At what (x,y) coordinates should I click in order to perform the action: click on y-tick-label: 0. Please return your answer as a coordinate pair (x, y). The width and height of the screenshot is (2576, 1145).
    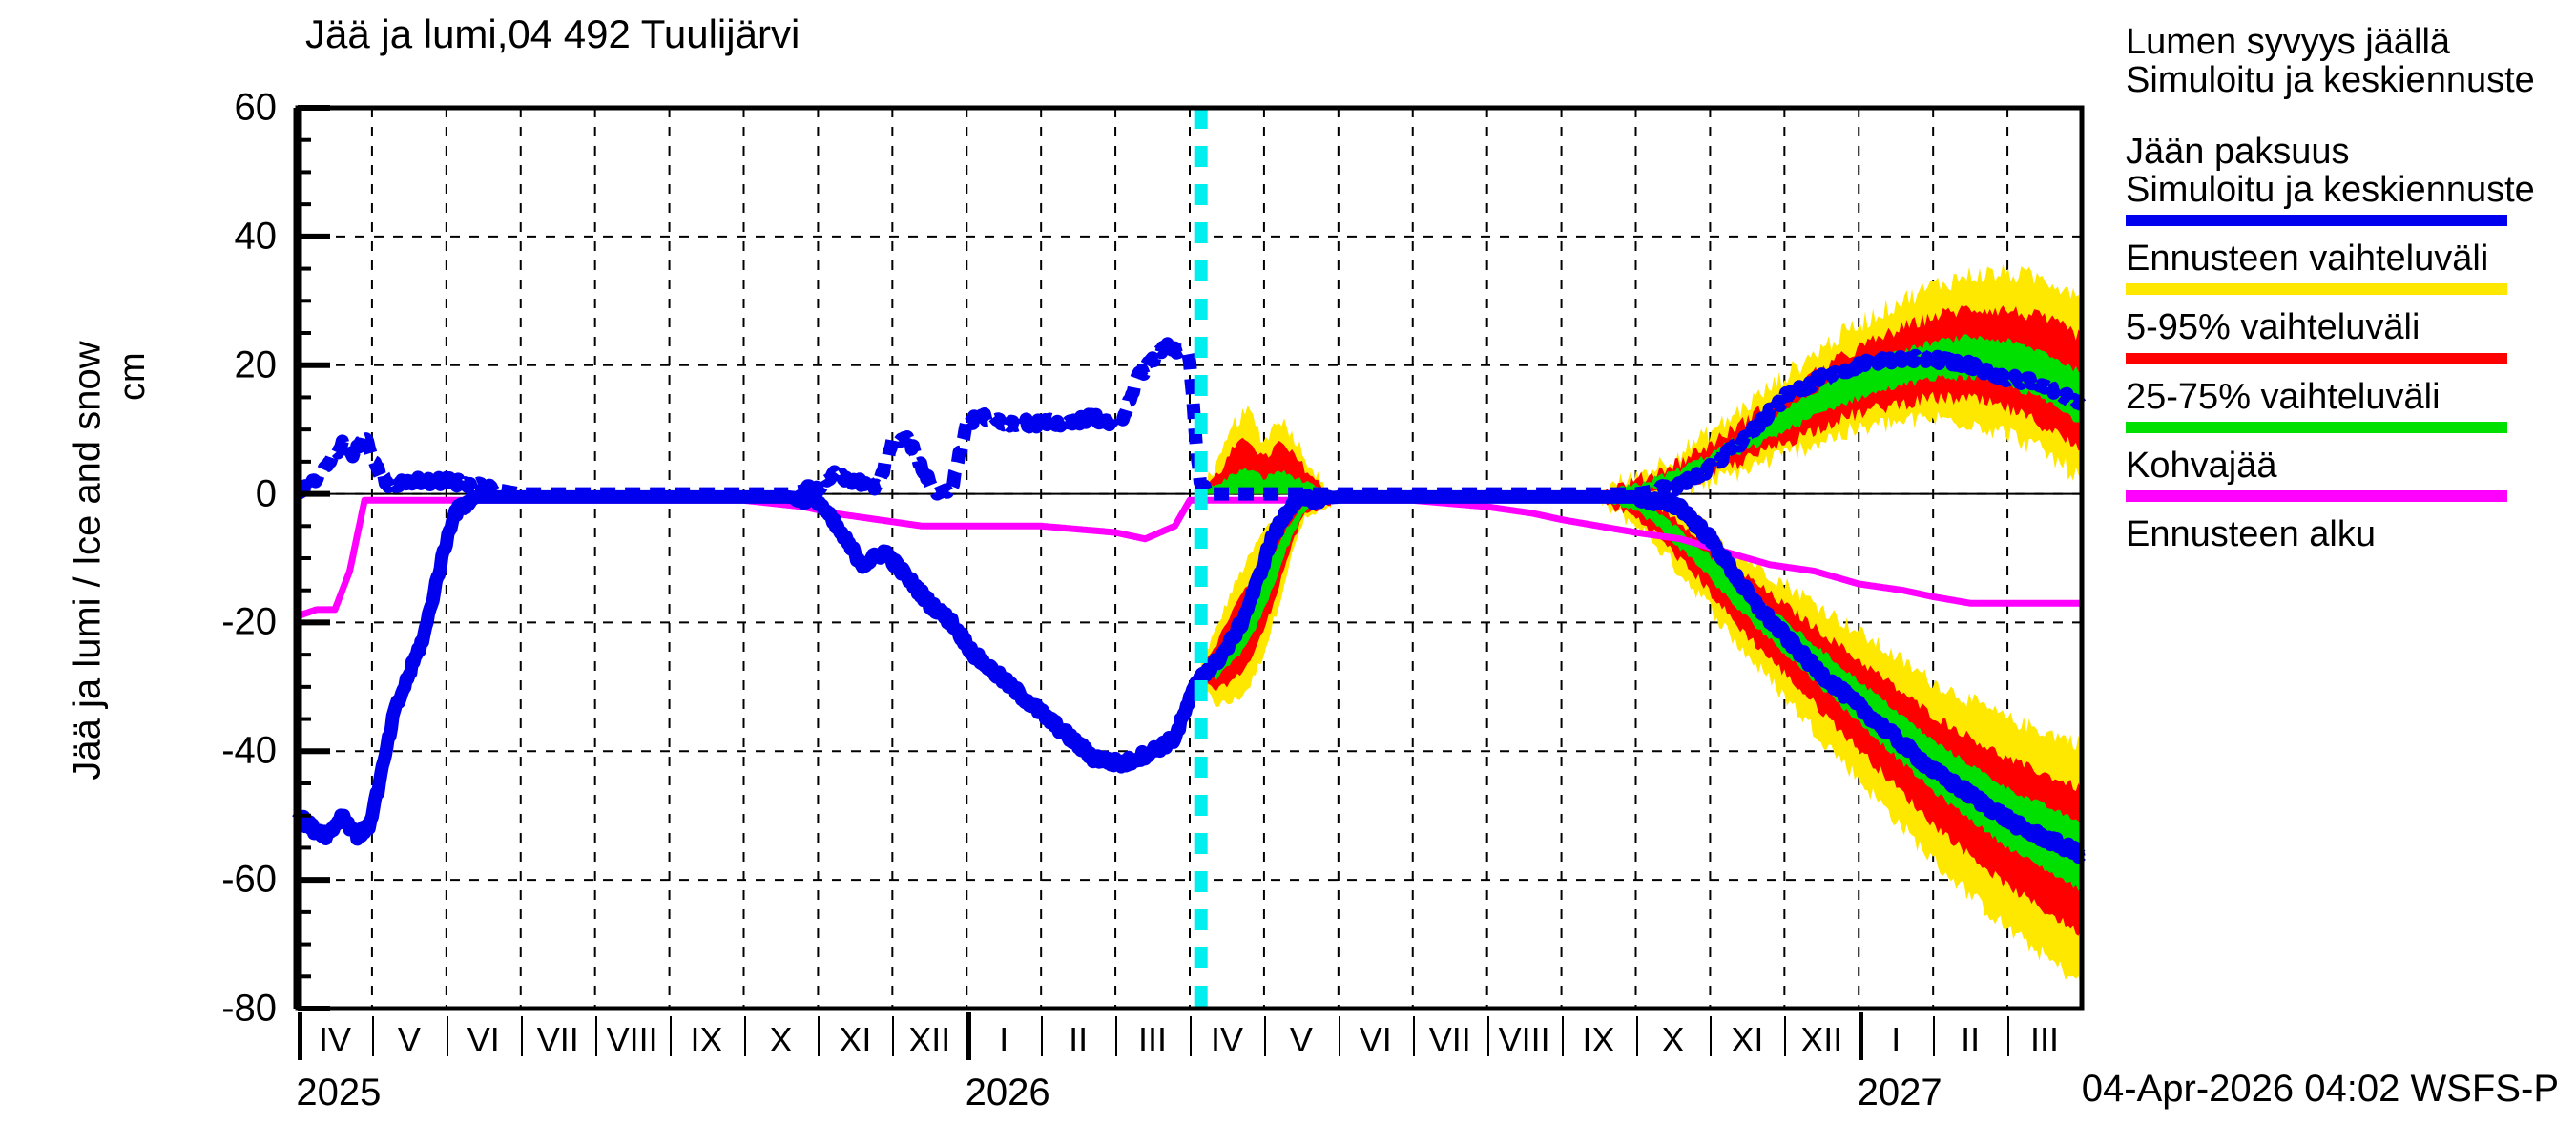
    Looking at the image, I should click on (266, 493).